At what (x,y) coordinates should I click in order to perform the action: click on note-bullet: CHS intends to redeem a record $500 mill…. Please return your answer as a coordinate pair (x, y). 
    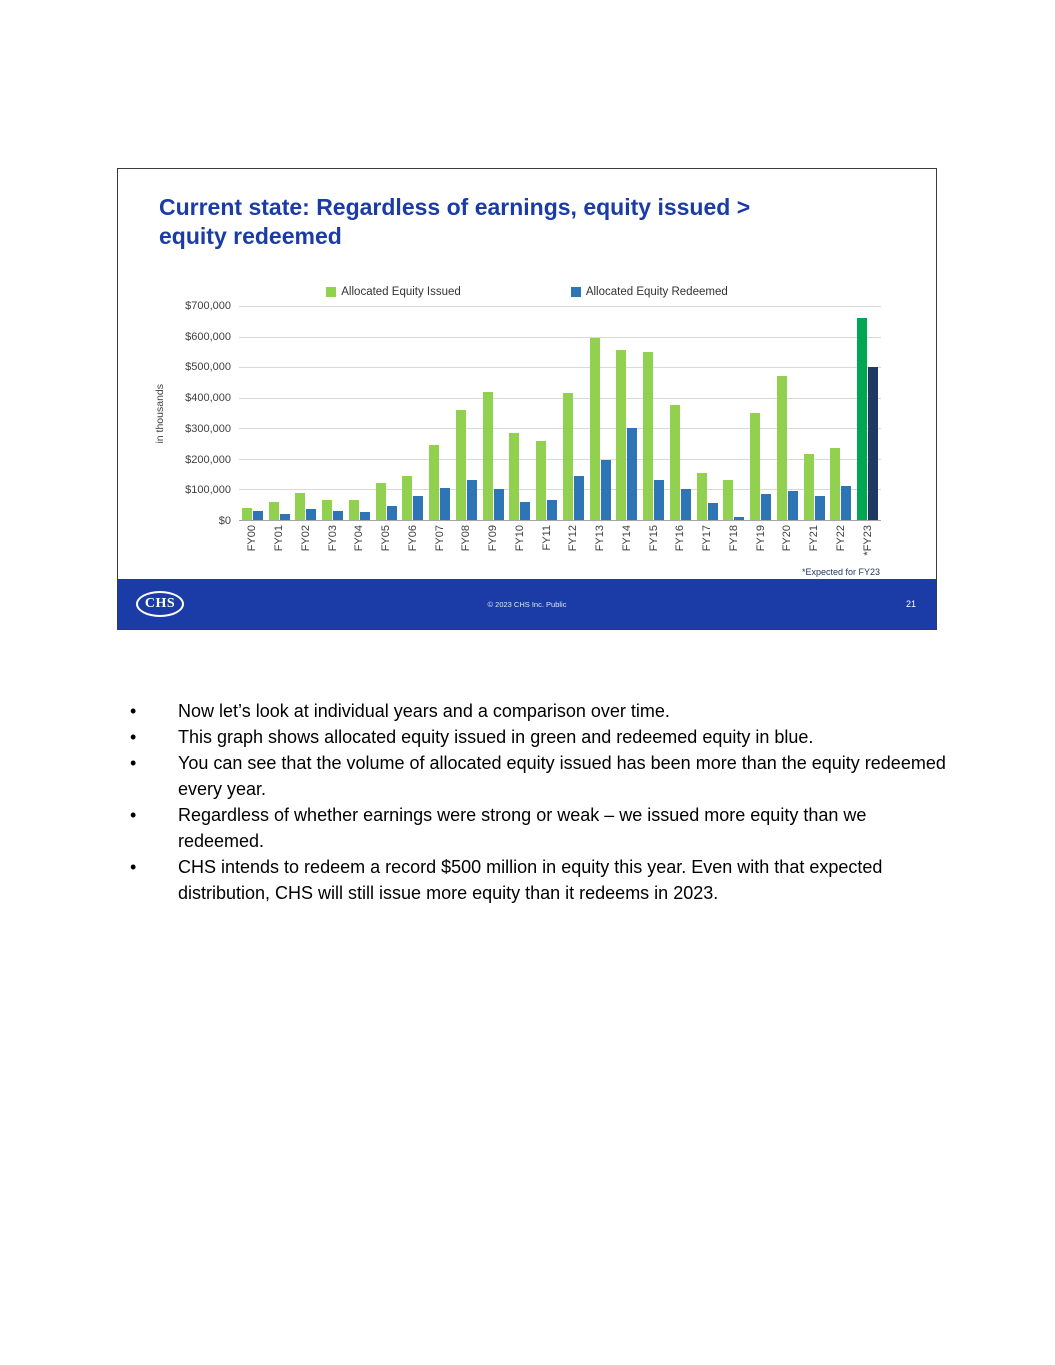
    Looking at the image, I should click on (541, 880).